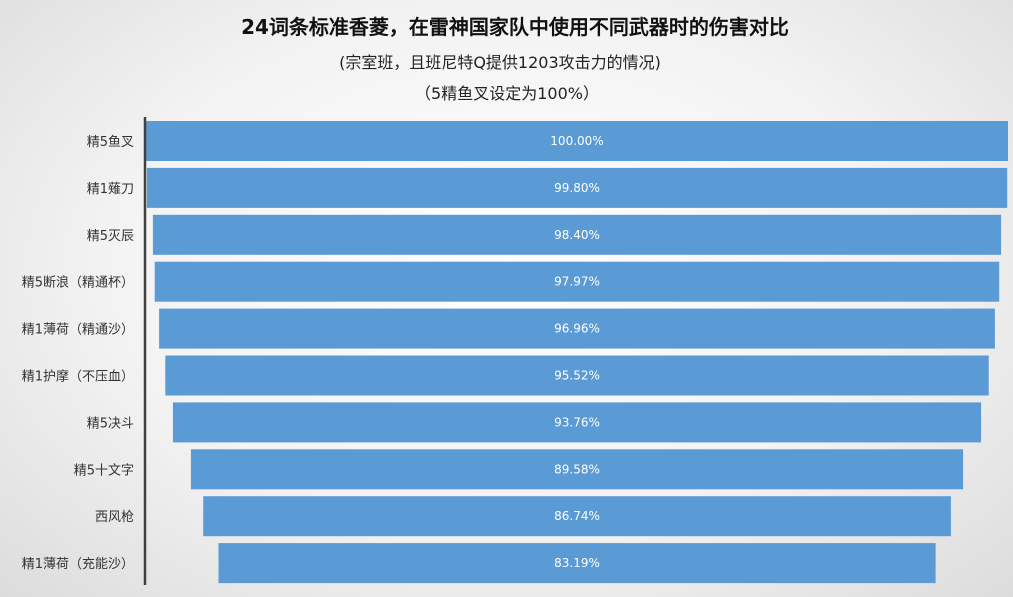 Image resolution: width=1013 pixels, height=597 pixels. I want to click on category-label: 精1护摩（不压血）, so click(78, 377).